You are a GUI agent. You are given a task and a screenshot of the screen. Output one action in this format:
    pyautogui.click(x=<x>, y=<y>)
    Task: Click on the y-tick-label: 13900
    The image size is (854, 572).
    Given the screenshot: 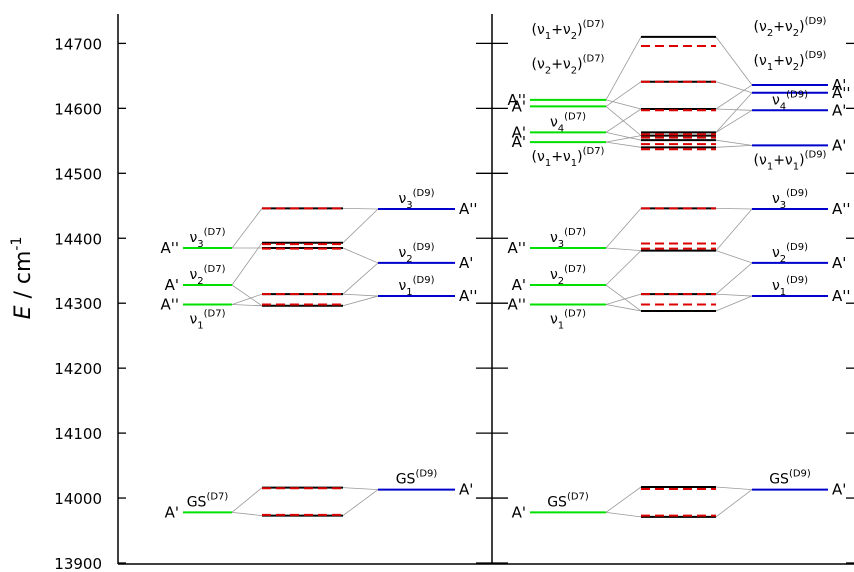 What is the action you would take?
    pyautogui.click(x=78, y=563)
    